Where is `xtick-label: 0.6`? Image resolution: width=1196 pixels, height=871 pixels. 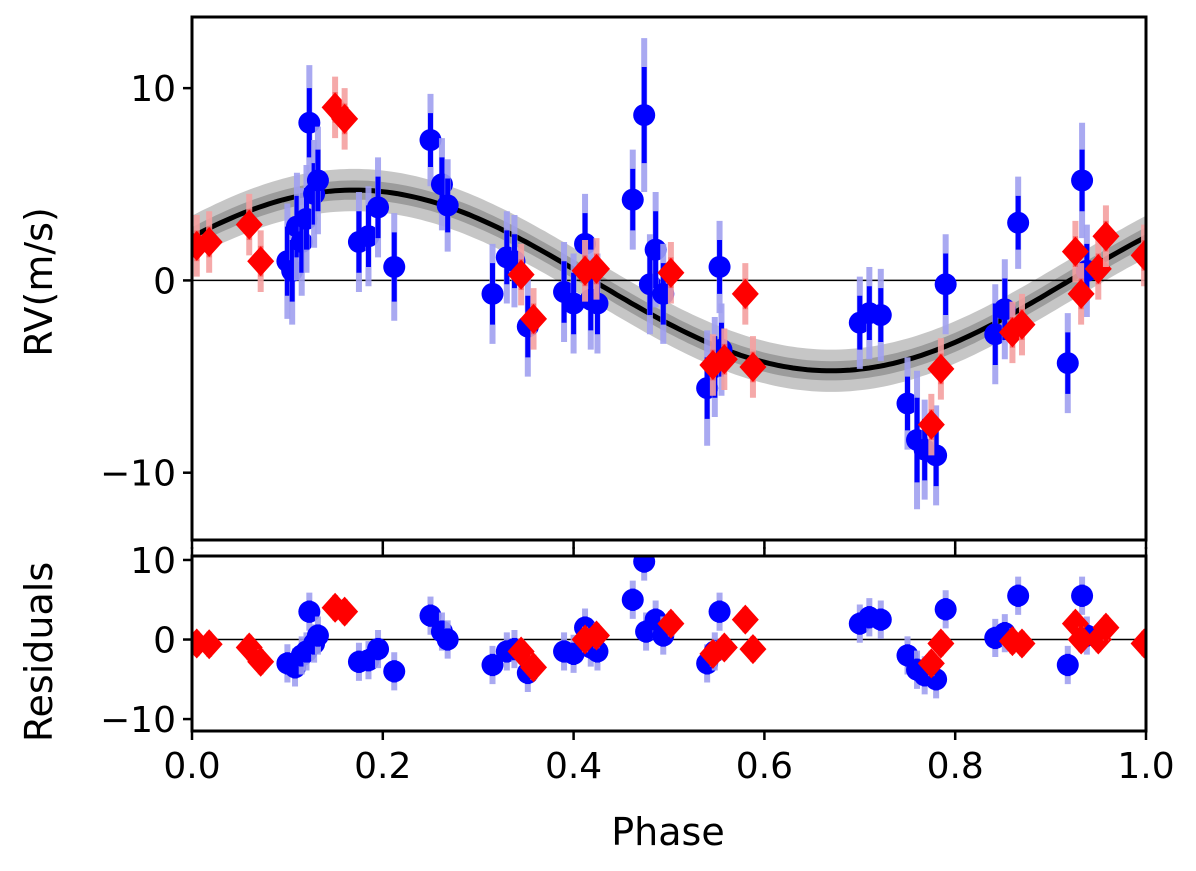
xtick-label: 0.6 is located at coordinates (764, 766).